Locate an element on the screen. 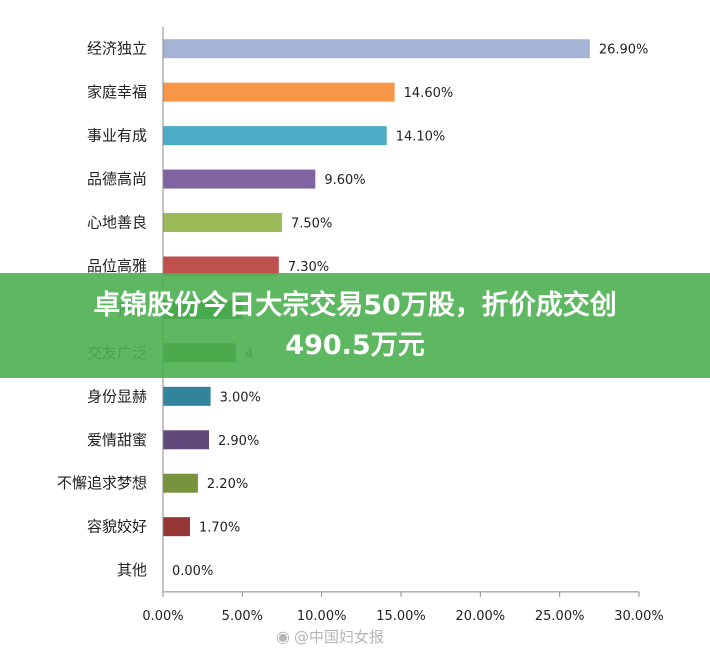  category-label-4: 心地善良 is located at coordinates (117, 223).